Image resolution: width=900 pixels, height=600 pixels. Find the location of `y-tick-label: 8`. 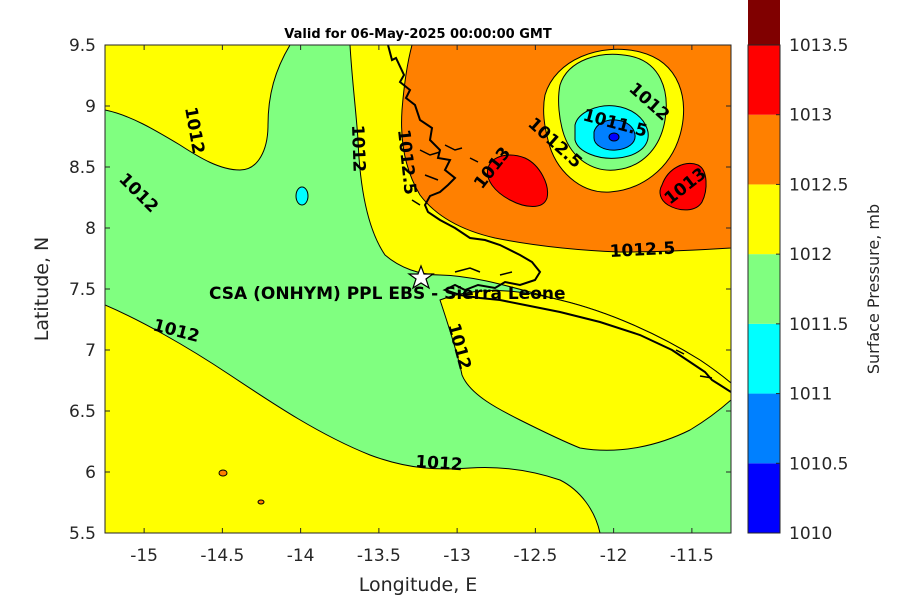

y-tick-label: 8 is located at coordinates (90, 229).